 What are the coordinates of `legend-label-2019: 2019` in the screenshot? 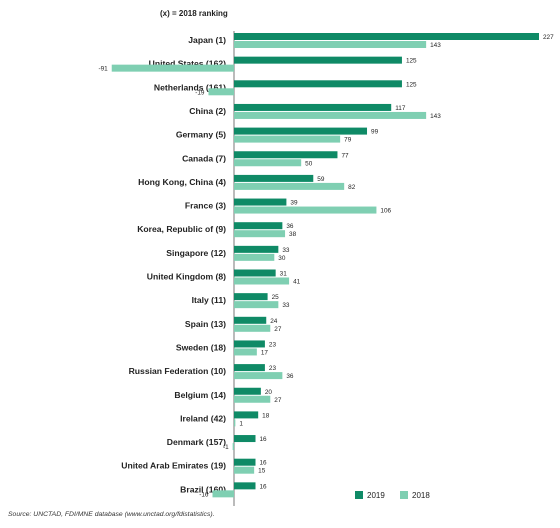 It's located at (376, 495).